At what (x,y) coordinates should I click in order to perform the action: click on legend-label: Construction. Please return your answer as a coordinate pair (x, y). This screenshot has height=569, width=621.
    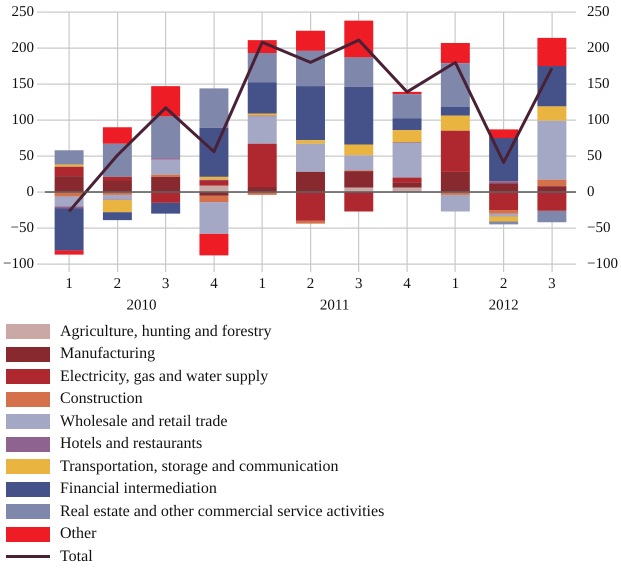
    Looking at the image, I should click on (101, 399).